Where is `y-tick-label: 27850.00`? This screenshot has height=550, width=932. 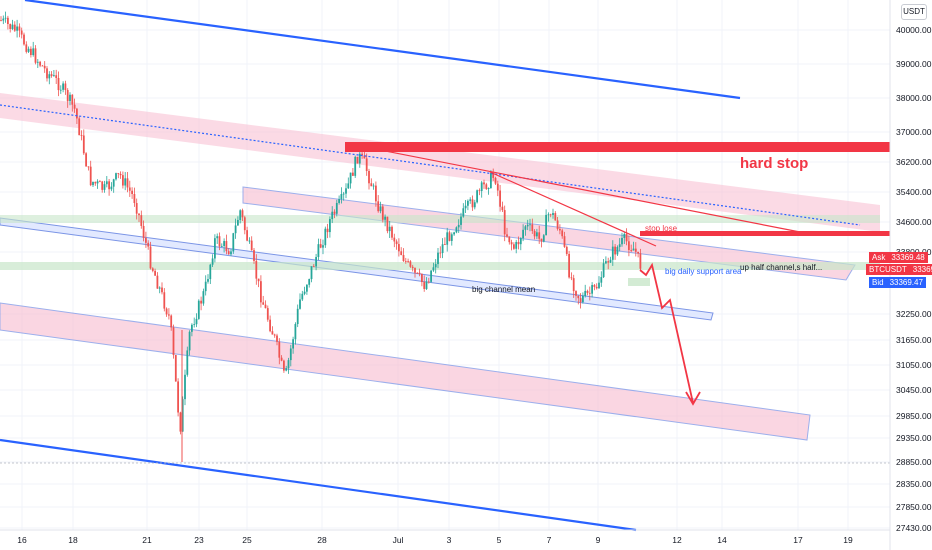
y-tick-label: 27850.00 is located at coordinates (914, 507).